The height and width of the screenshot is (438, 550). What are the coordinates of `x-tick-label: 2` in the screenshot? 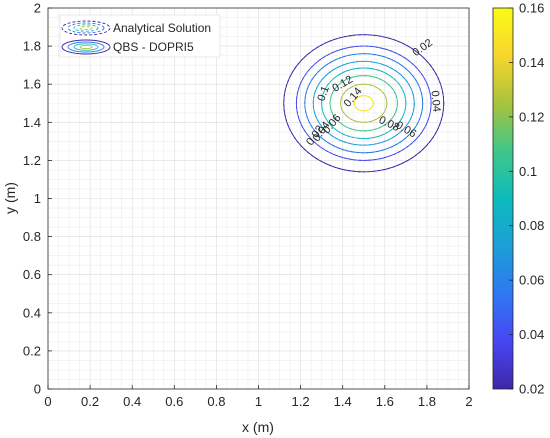 It's located at (468, 401).